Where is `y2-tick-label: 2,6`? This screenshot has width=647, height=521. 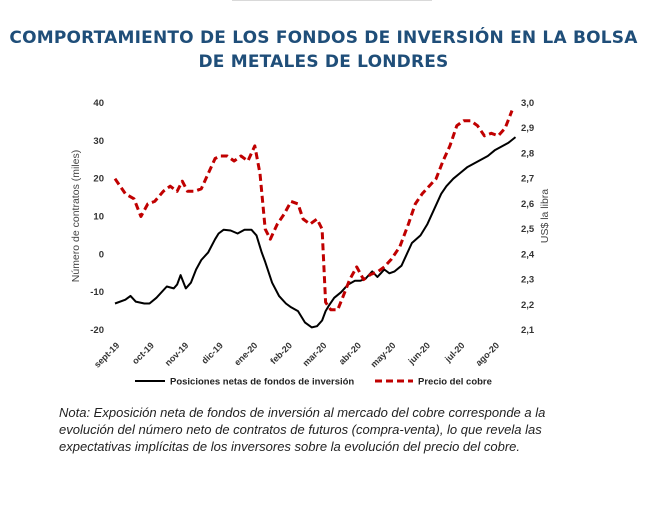
y2-tick-label: 2,6 is located at coordinates (527, 204).